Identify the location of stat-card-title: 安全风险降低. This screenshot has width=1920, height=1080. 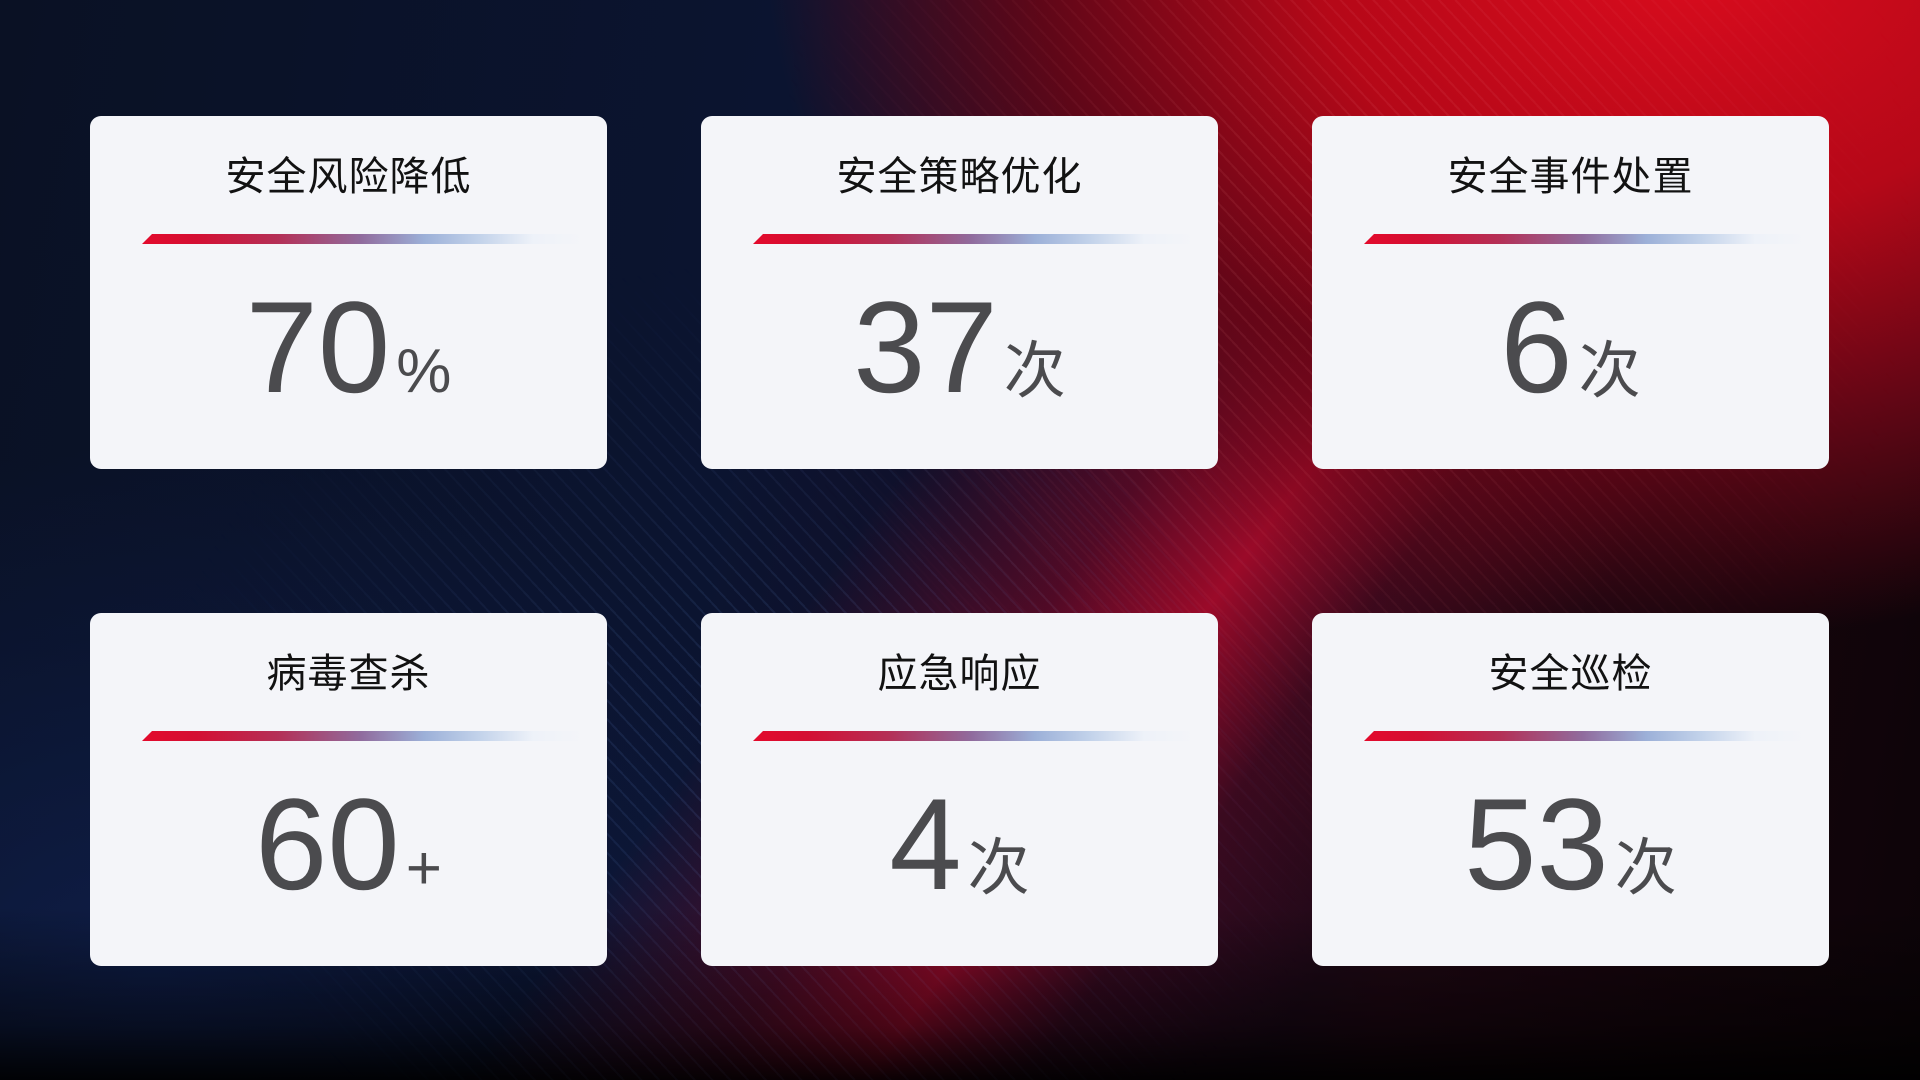
(348, 177).